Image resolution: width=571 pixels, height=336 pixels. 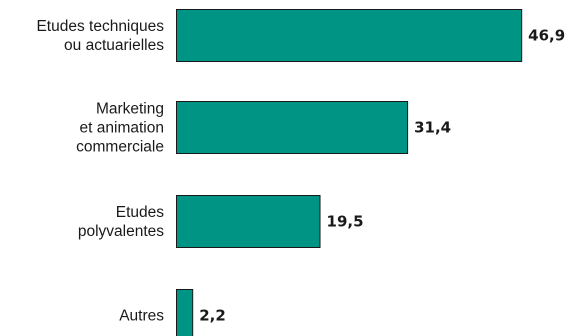 I want to click on value-label-1: 46,9, so click(x=546, y=36).